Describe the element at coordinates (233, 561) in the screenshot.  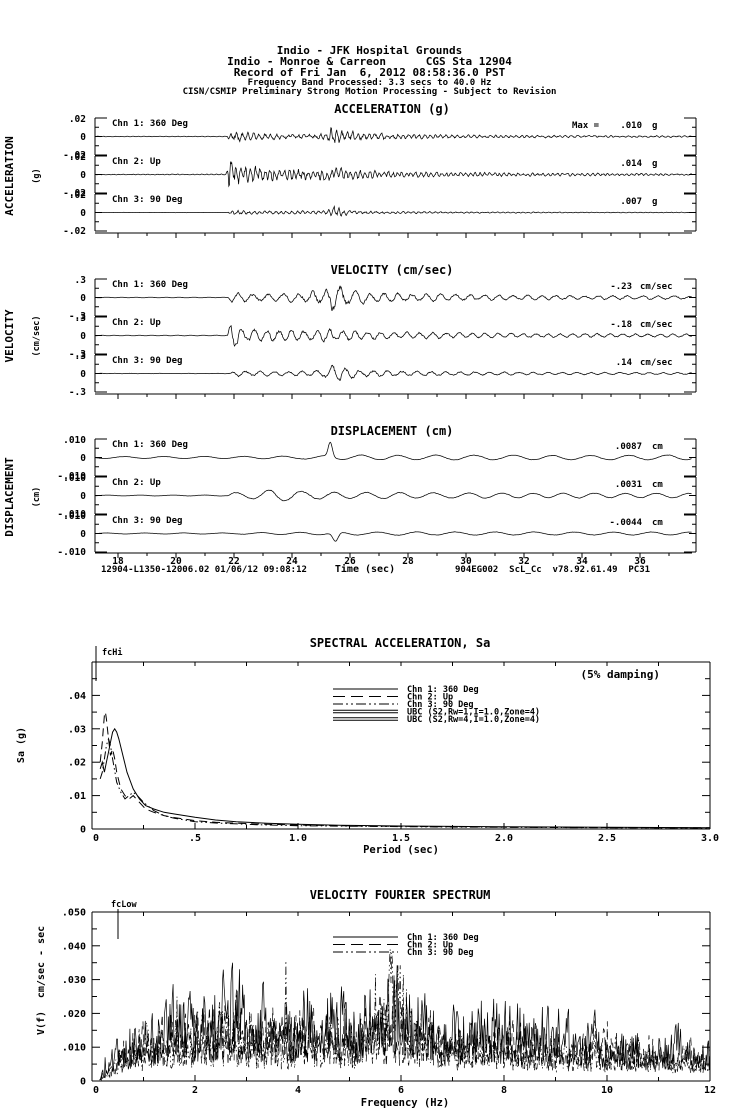
I see `xtick-label: 22` at that location.